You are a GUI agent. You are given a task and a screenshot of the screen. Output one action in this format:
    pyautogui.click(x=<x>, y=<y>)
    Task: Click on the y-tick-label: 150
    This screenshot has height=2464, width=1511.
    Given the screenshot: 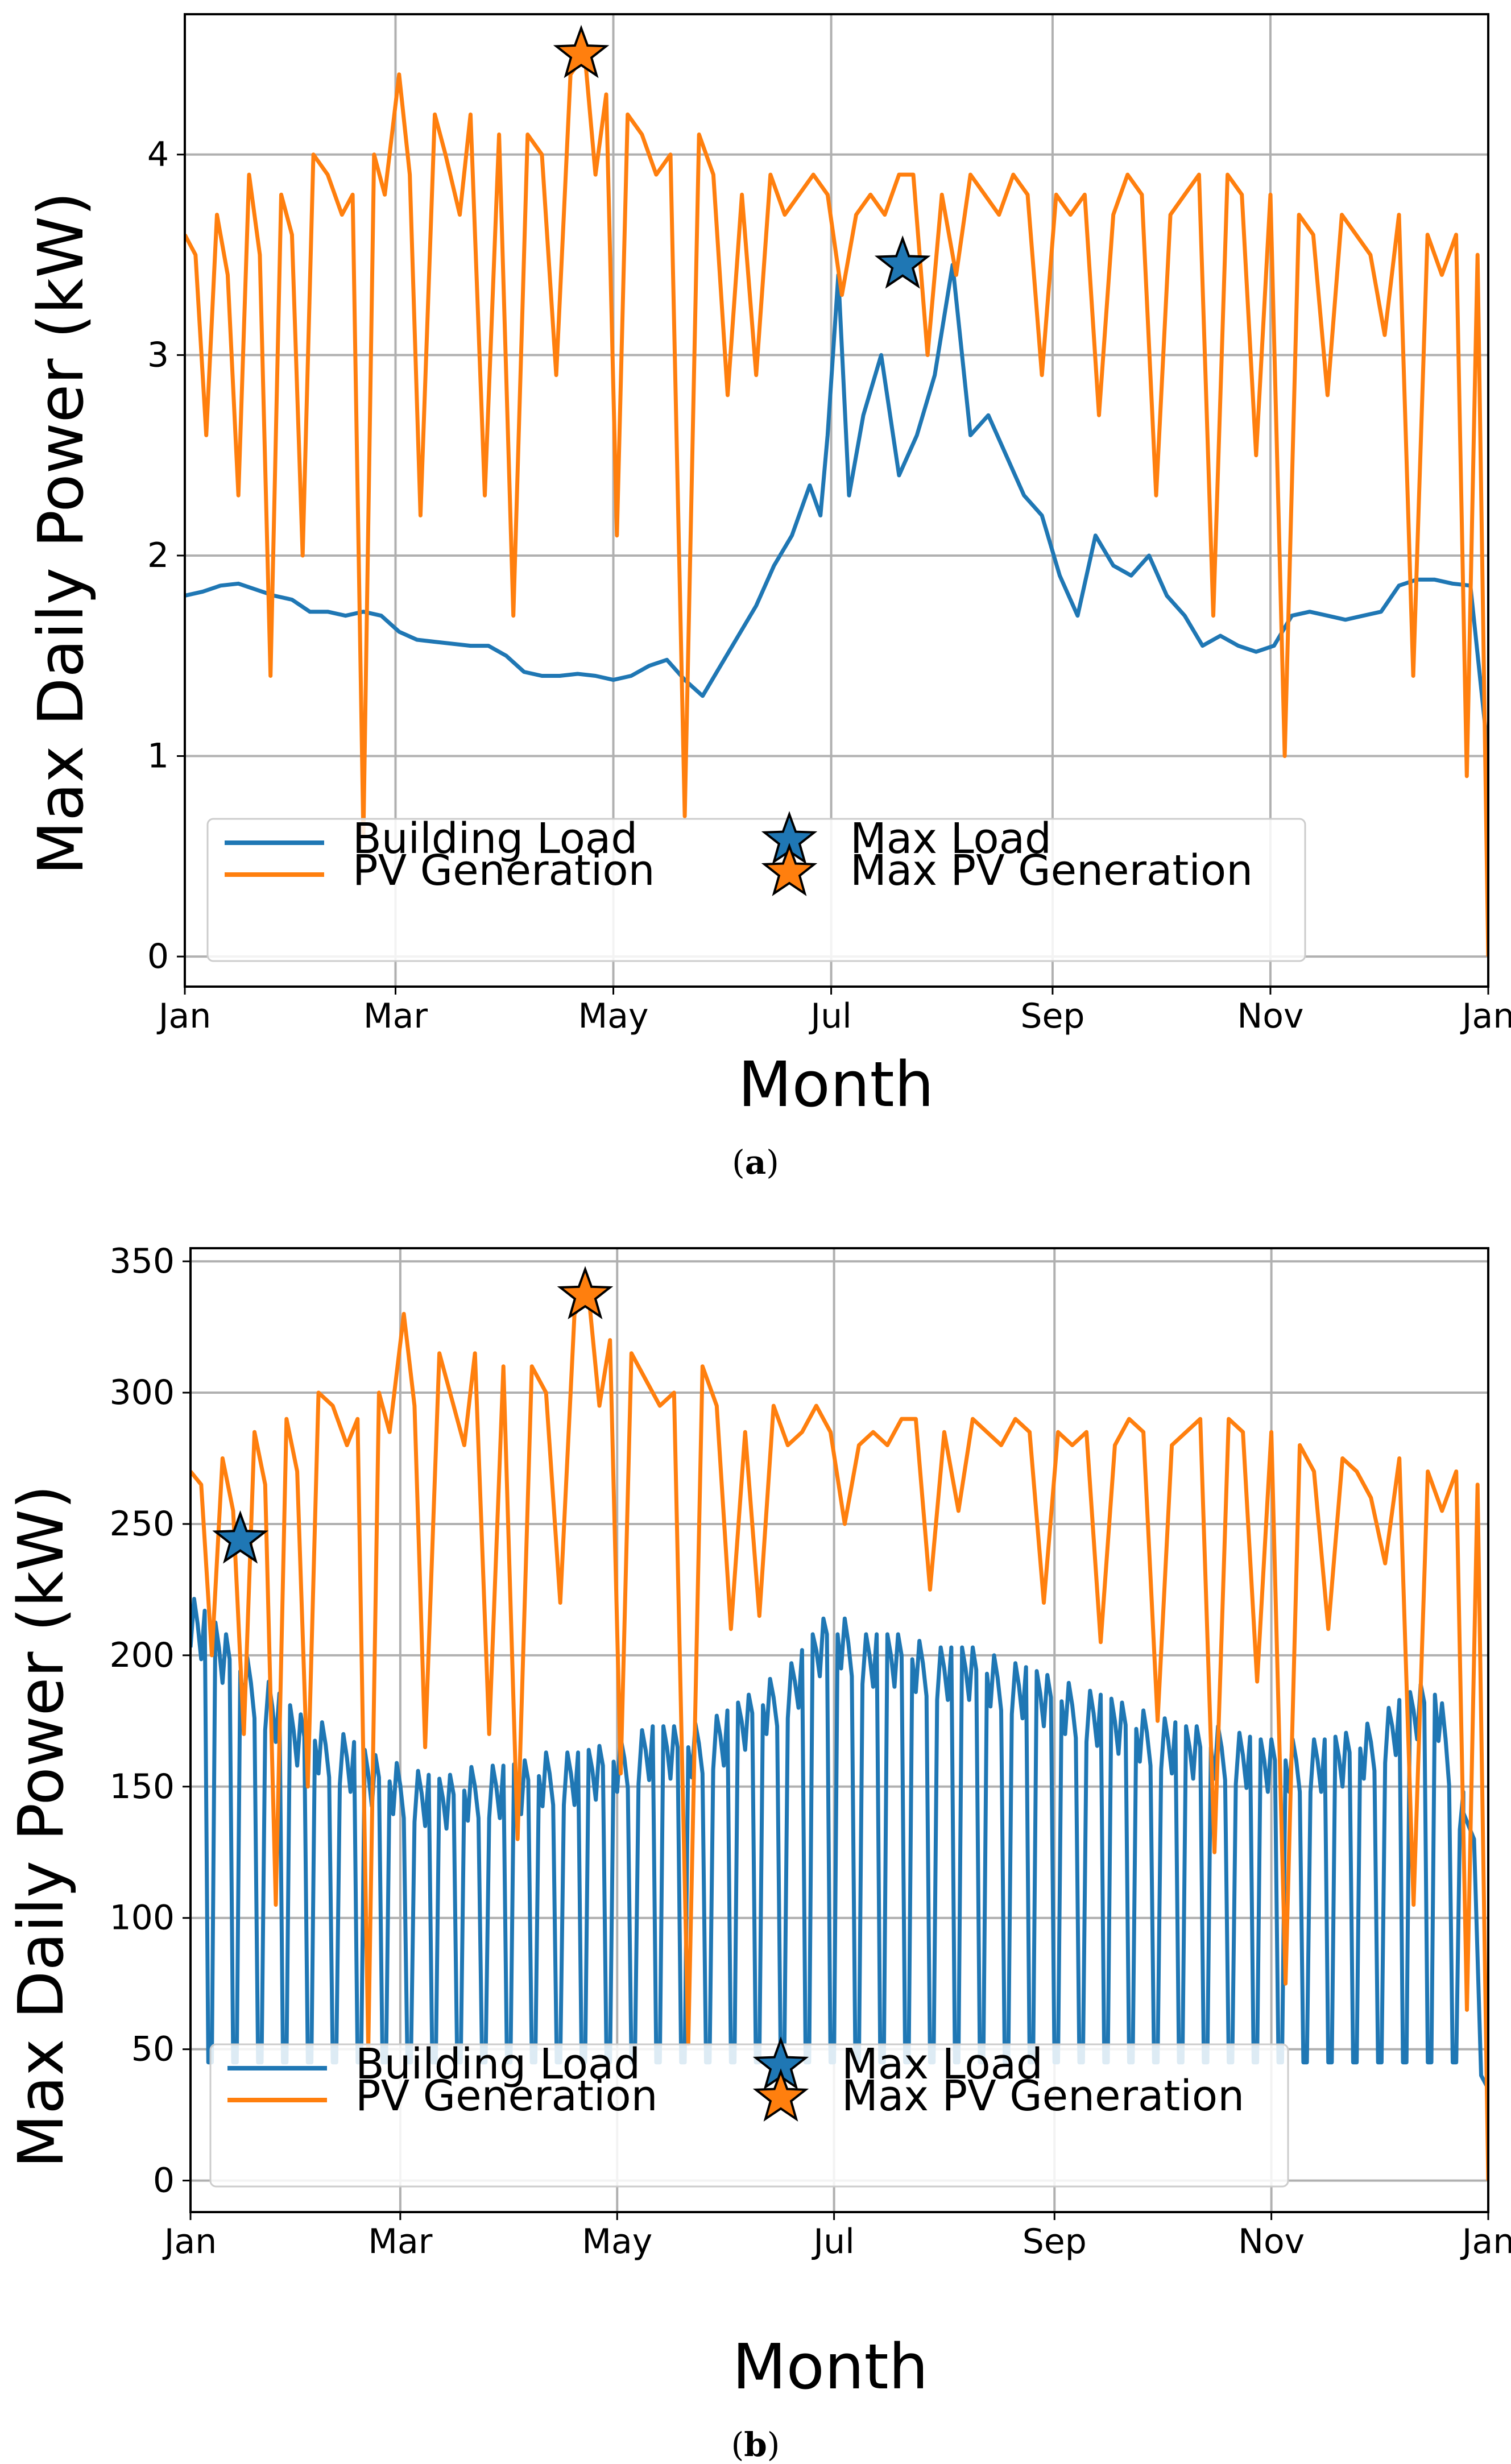 What is the action you would take?
    pyautogui.click(x=142, y=1787)
    